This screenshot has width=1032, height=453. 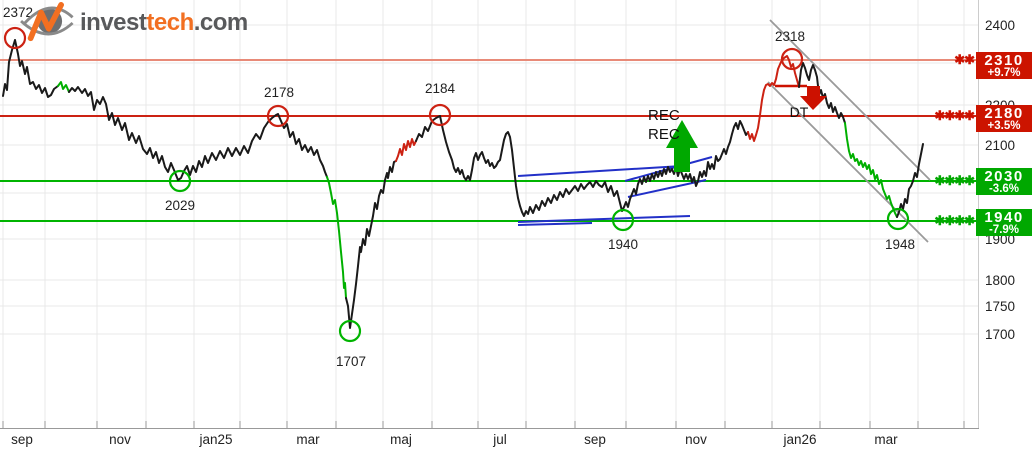 What do you see at coordinates (1004, 126) in the screenshot?
I see `level-change: +3.5%` at bounding box center [1004, 126].